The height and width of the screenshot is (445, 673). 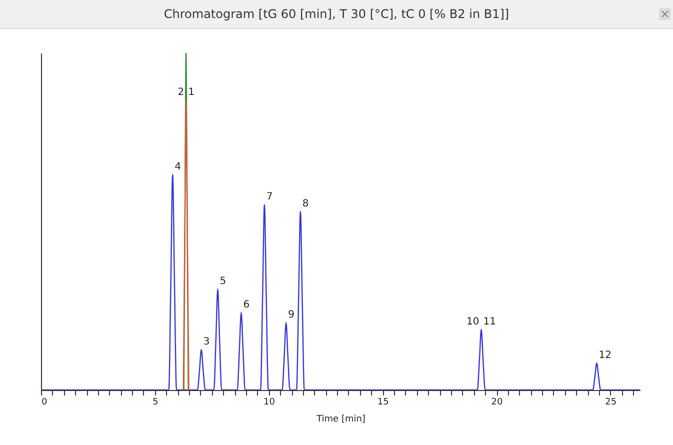 I want to click on annotation: 7, so click(x=269, y=197).